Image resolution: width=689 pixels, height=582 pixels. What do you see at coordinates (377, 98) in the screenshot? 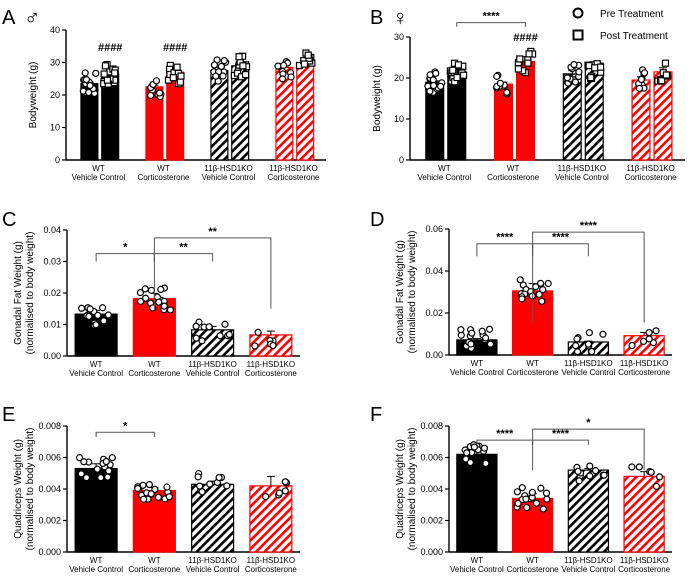
I see `y-axis-label: Bodyweight (g)` at bounding box center [377, 98].